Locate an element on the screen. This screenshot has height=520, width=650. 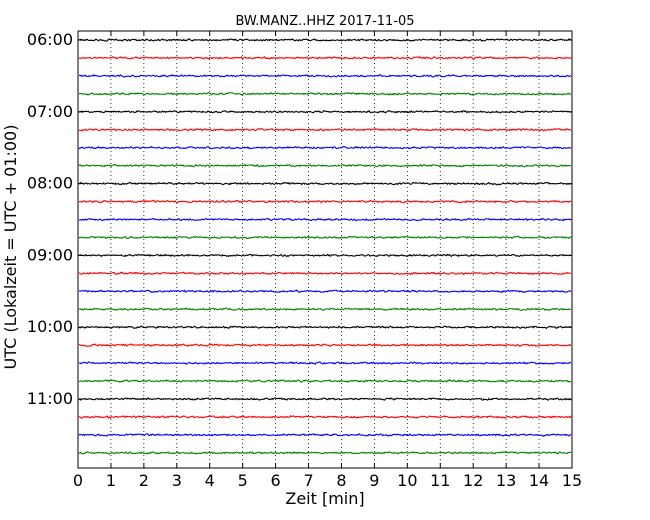
x-tick-label: 3 is located at coordinates (177, 480).